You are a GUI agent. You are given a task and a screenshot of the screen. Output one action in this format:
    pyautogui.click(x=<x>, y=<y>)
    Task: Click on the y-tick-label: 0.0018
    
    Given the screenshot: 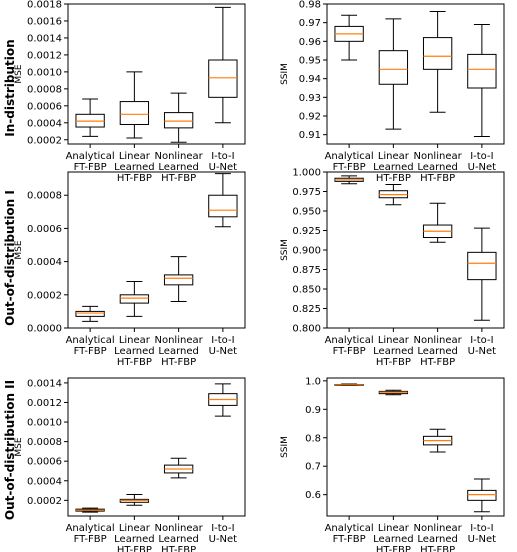 What is the action you would take?
    pyautogui.click(x=44, y=5)
    